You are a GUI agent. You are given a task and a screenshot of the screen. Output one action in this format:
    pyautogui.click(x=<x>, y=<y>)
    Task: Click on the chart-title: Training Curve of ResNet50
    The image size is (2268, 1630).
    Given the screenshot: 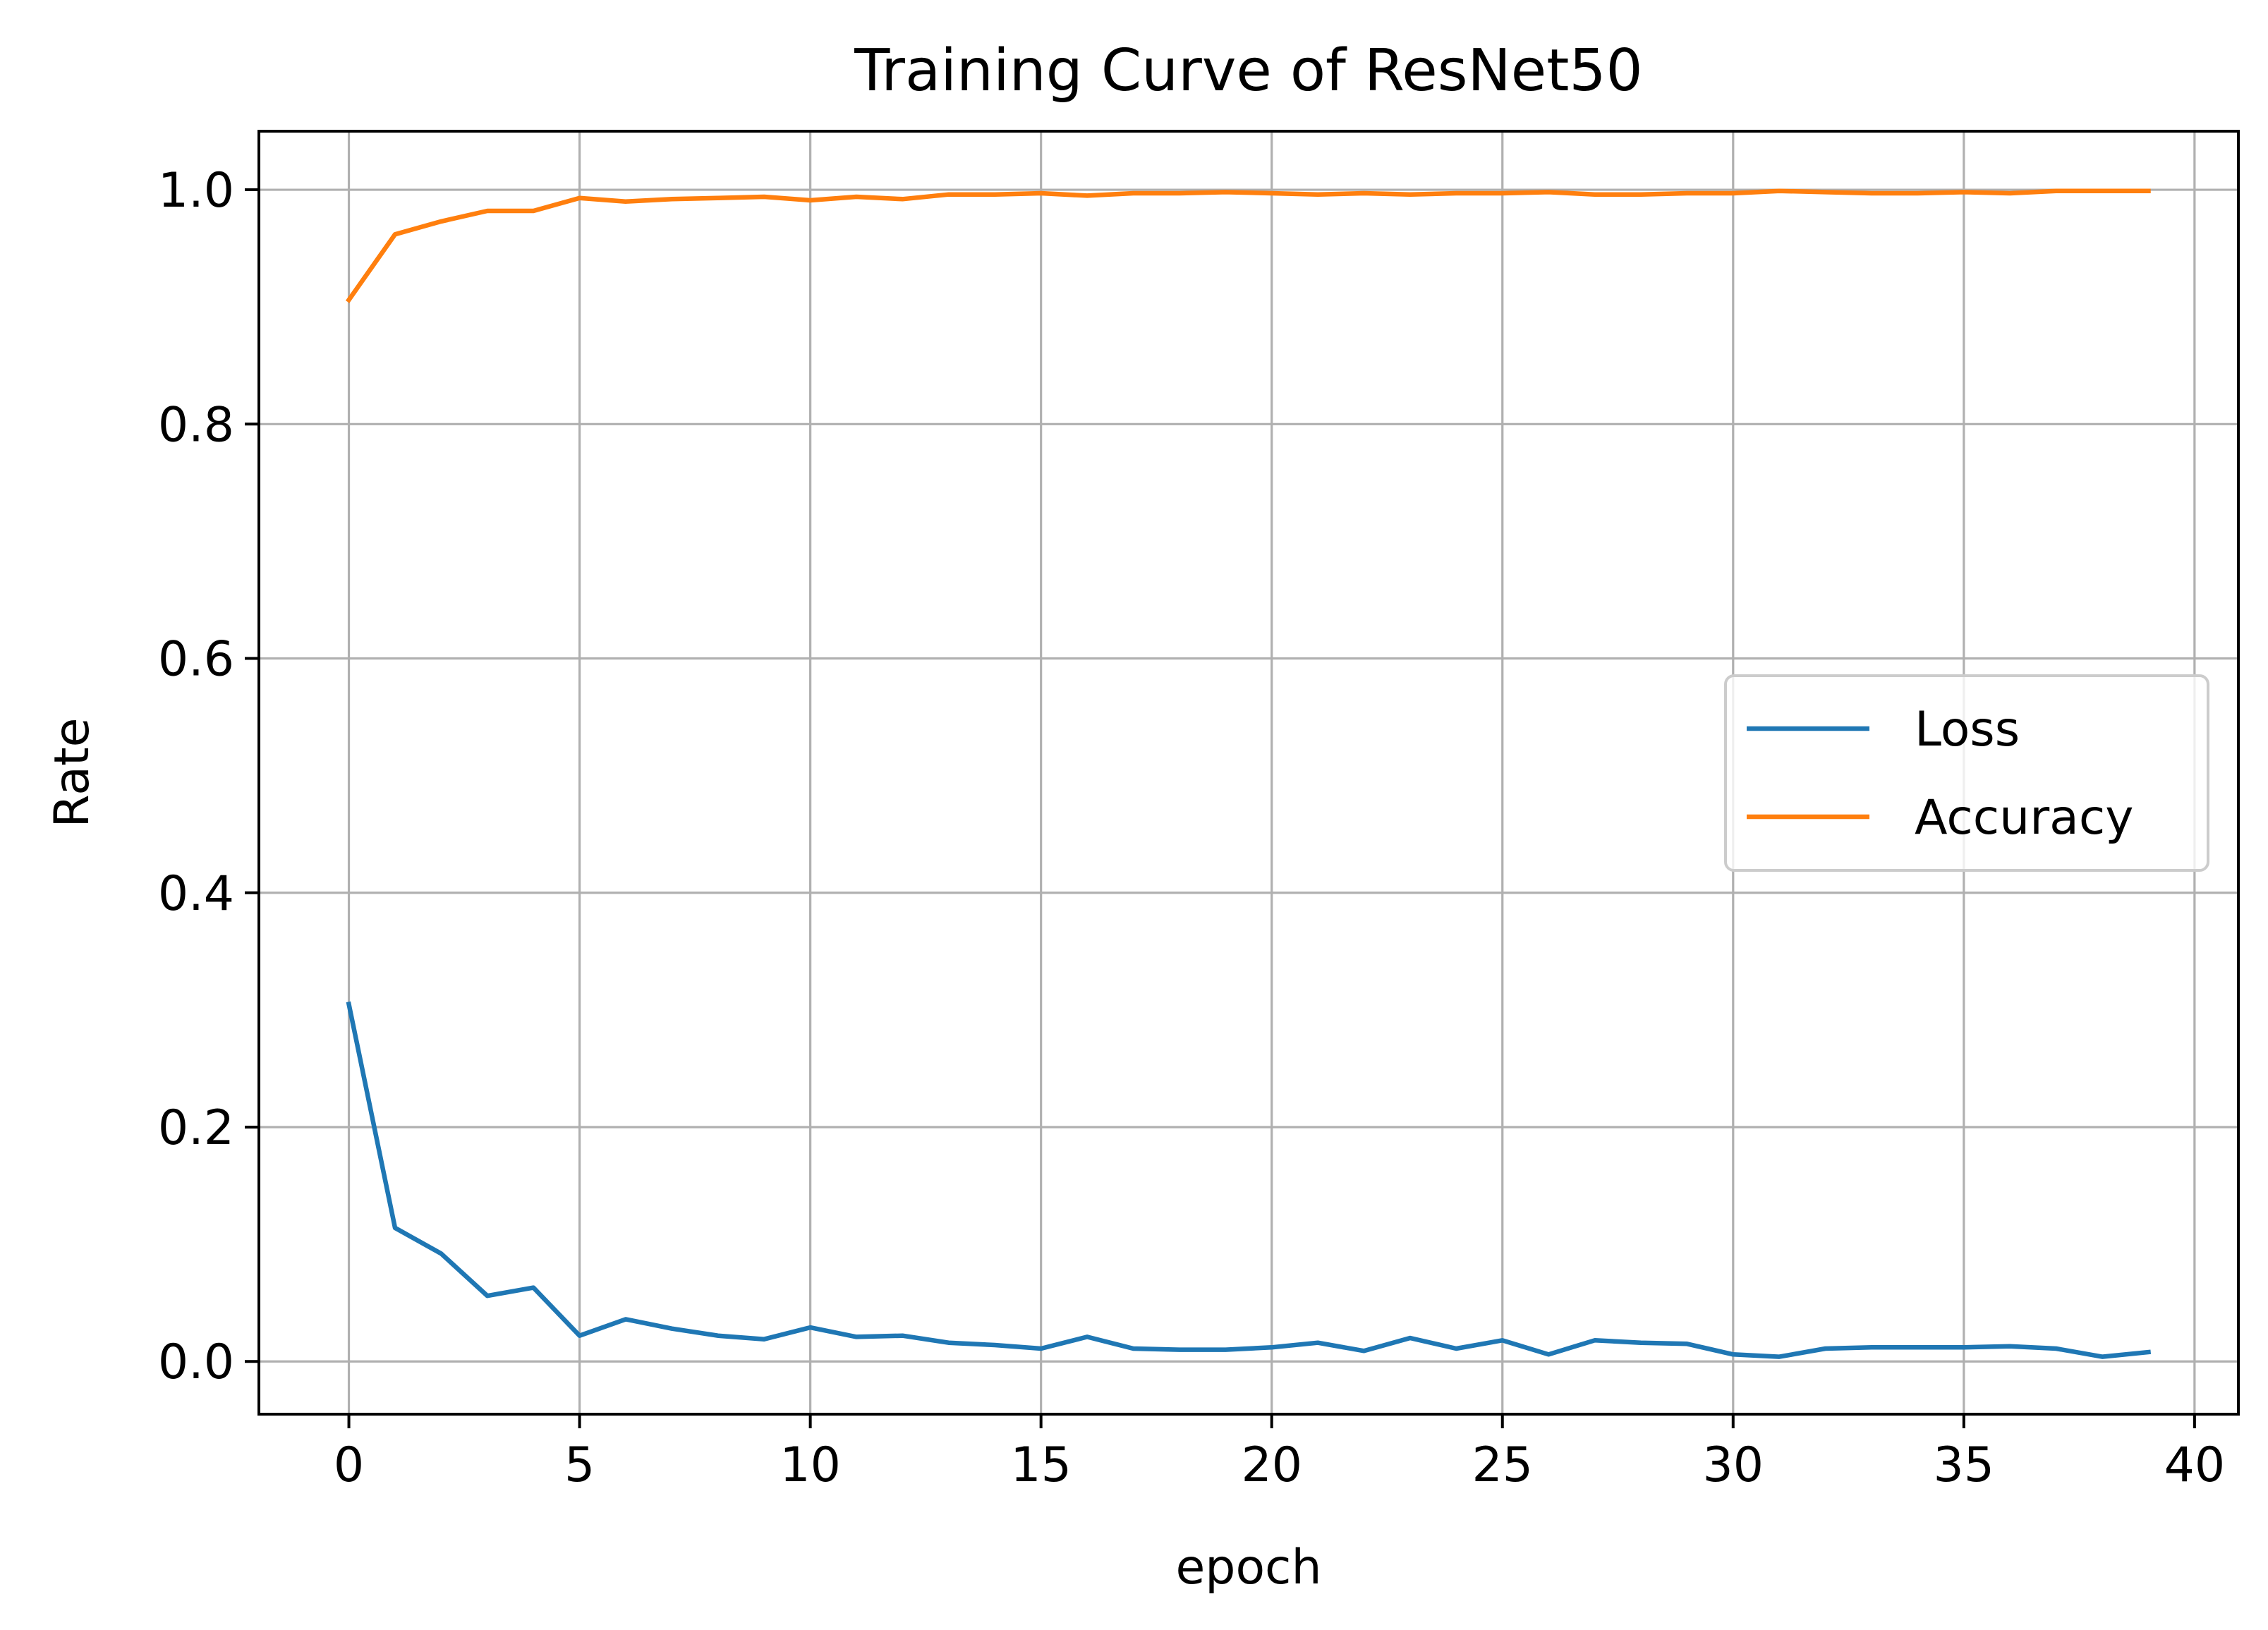 What is the action you would take?
    pyautogui.click(x=1248, y=71)
    